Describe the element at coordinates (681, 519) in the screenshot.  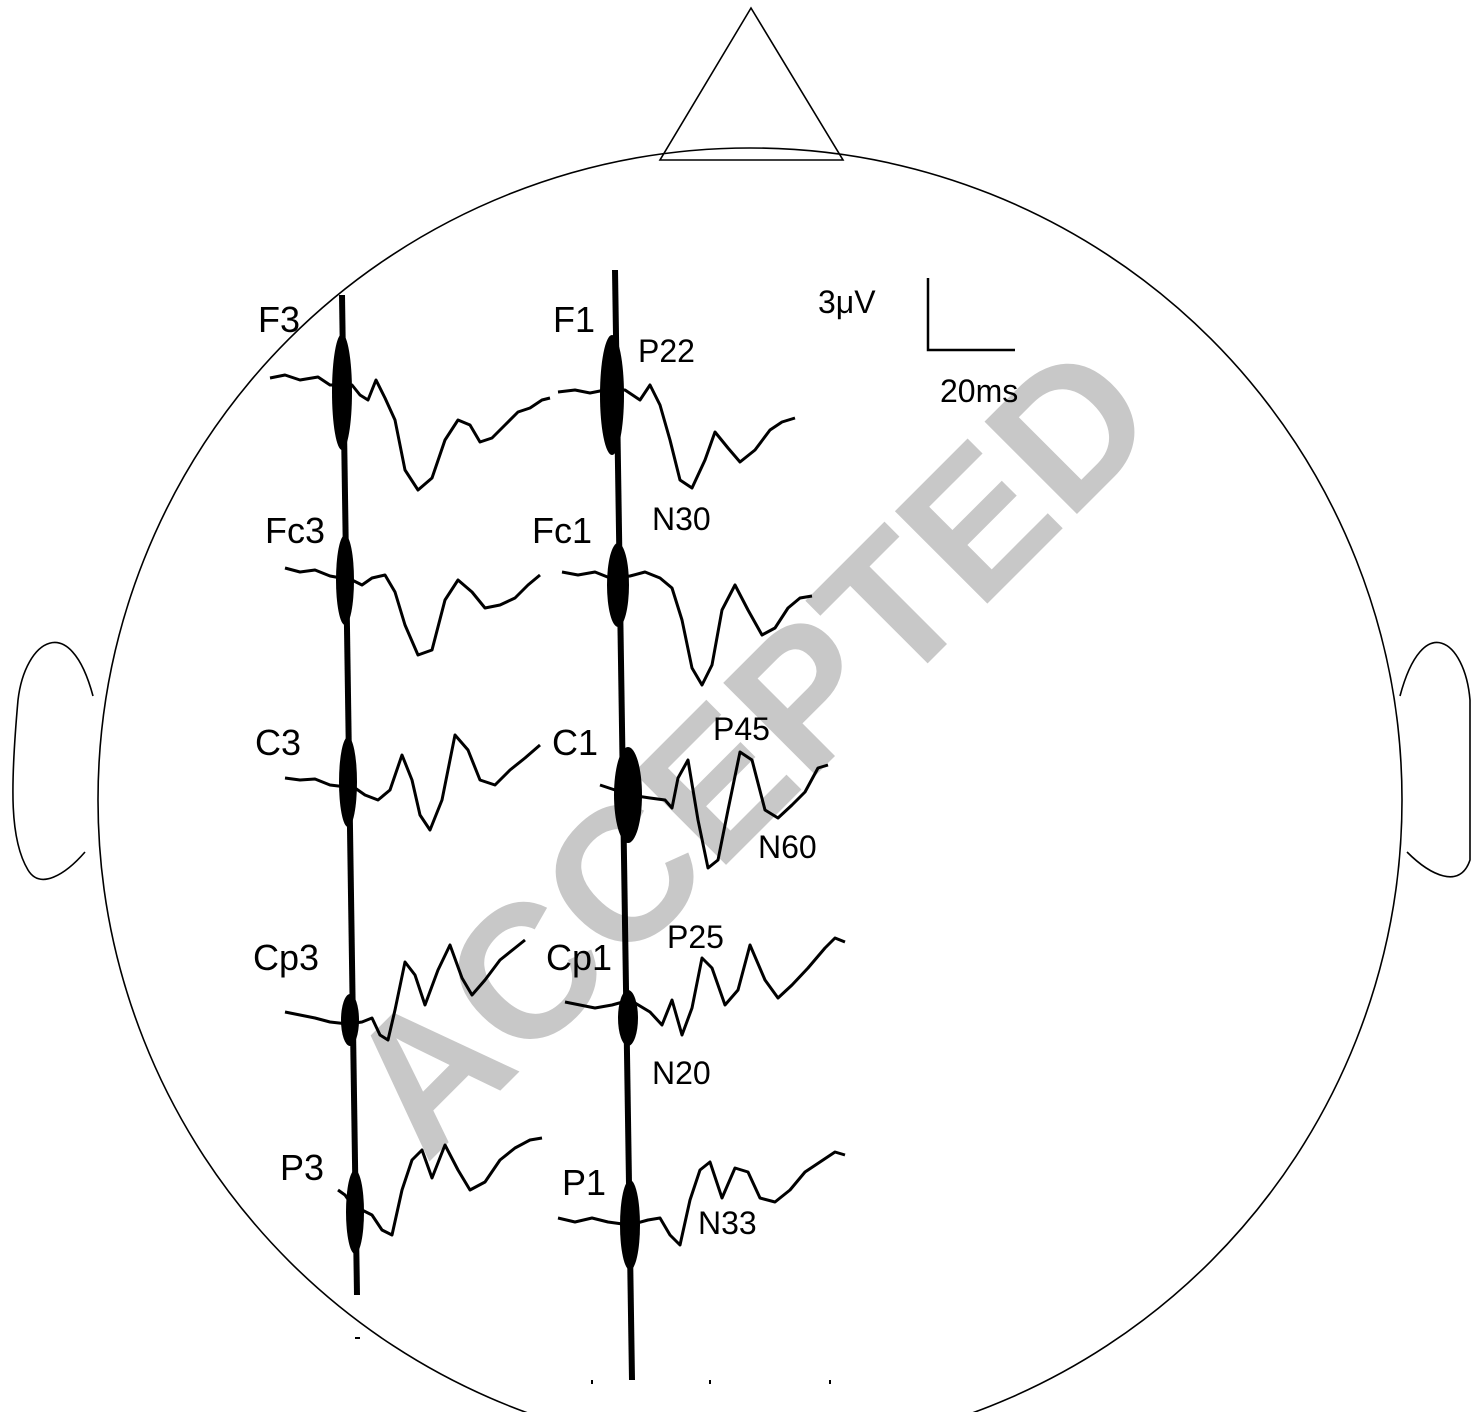
I see `peak-label-n30: N30` at that location.